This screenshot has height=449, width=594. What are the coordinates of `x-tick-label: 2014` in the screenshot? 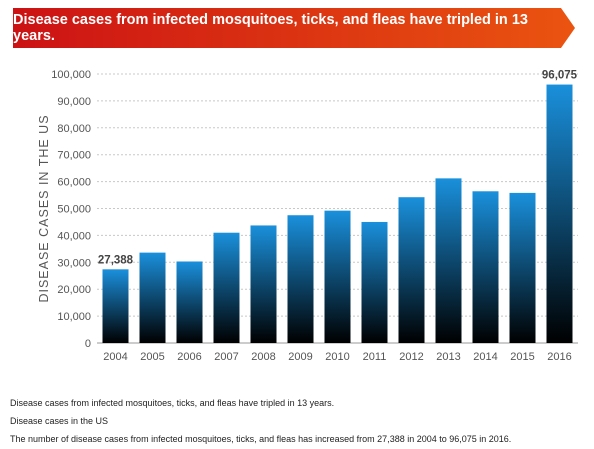 It's located at (485, 357).